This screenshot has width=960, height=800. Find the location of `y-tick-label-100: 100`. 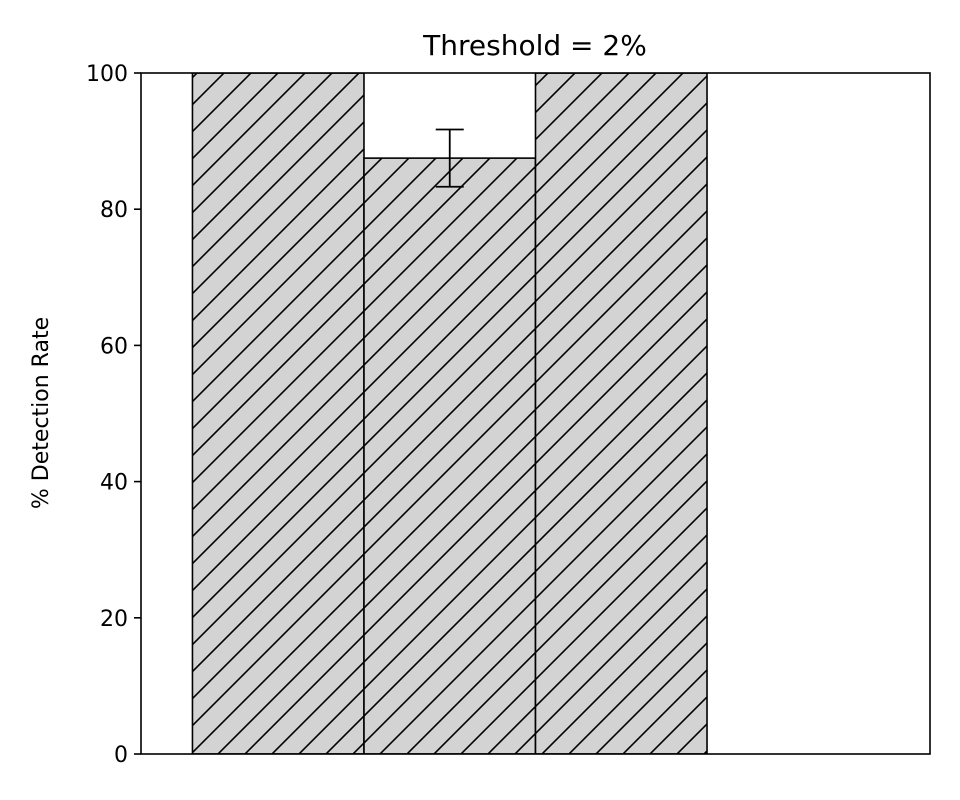

y-tick-label-100: 100 is located at coordinates (107, 74).